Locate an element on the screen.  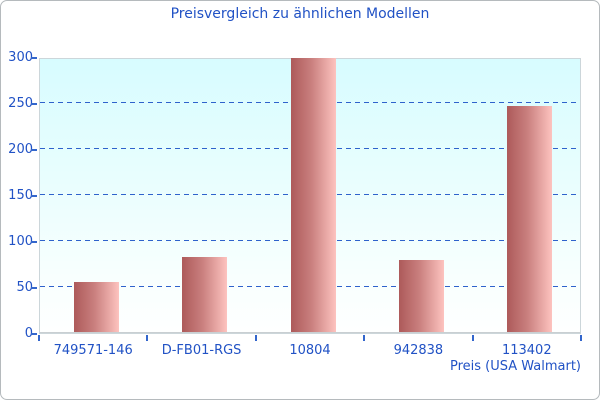
y-tick-label: 50 is located at coordinates (24, 287).